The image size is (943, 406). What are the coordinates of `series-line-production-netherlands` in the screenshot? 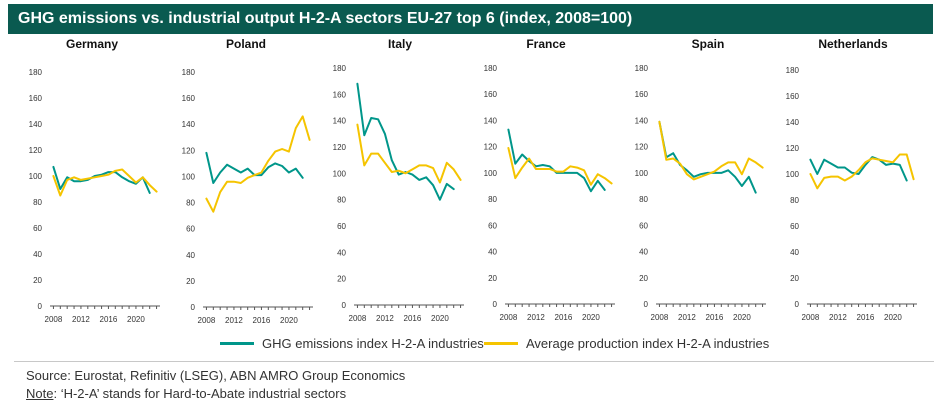 It's located at (862, 171).